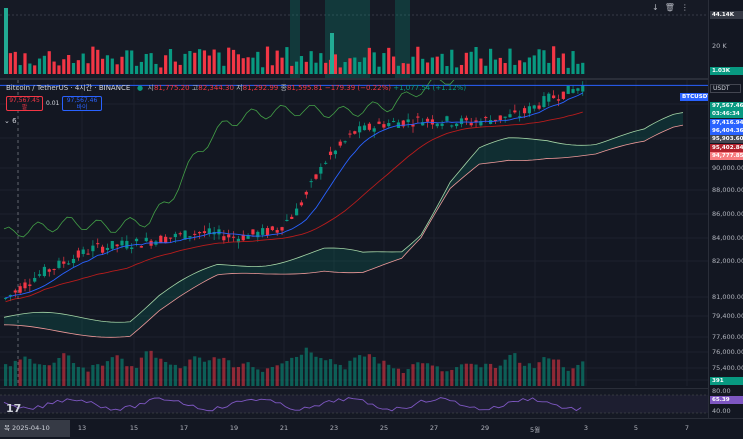 Image resolution: width=743 pixels, height=439 pixels. Describe the element at coordinates (260, 88) in the screenshot. I see `low-value: 81,292.99` at that location.